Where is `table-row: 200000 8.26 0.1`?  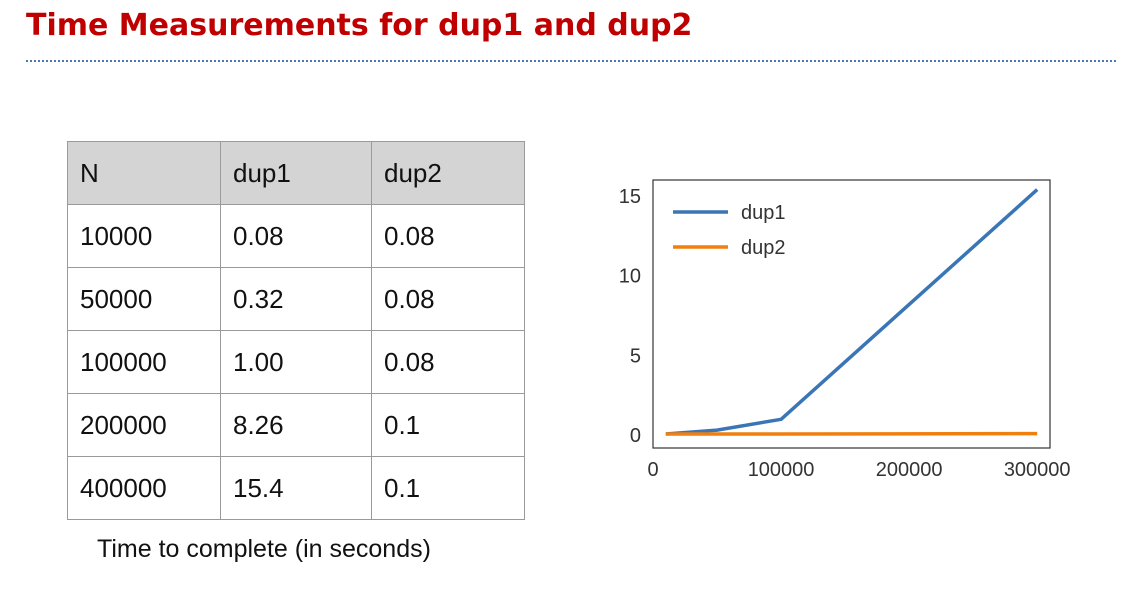
table-row: 200000 8.26 0.1 is located at coordinates (296, 425).